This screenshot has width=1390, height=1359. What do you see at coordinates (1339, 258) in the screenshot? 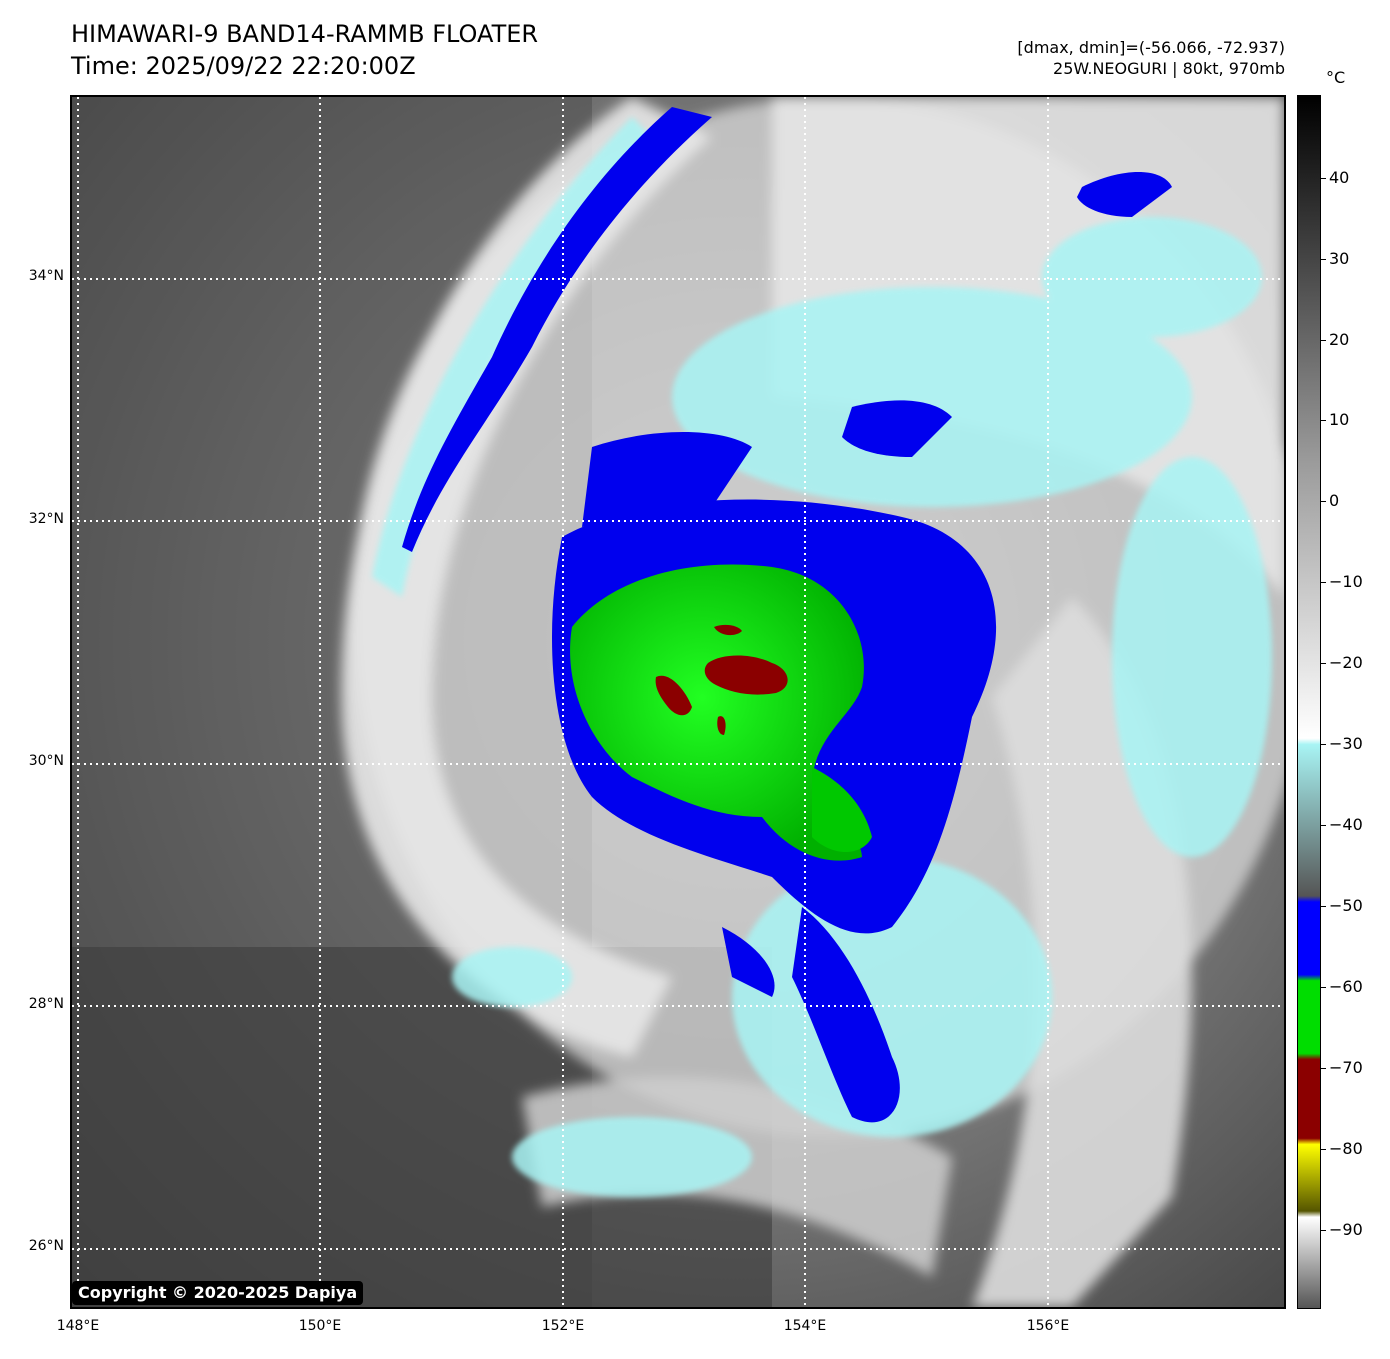
I see `colorbar-tick: 30` at bounding box center [1339, 258].